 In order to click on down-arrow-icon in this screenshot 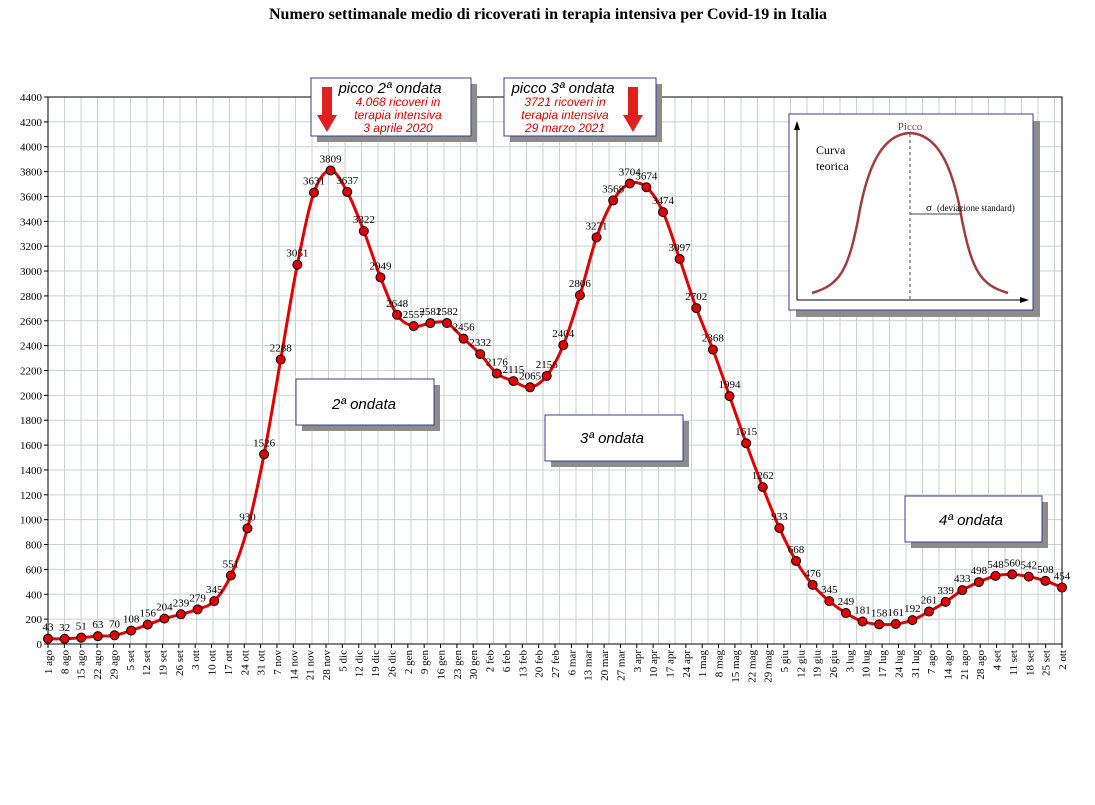, I will do `click(327, 109)`.